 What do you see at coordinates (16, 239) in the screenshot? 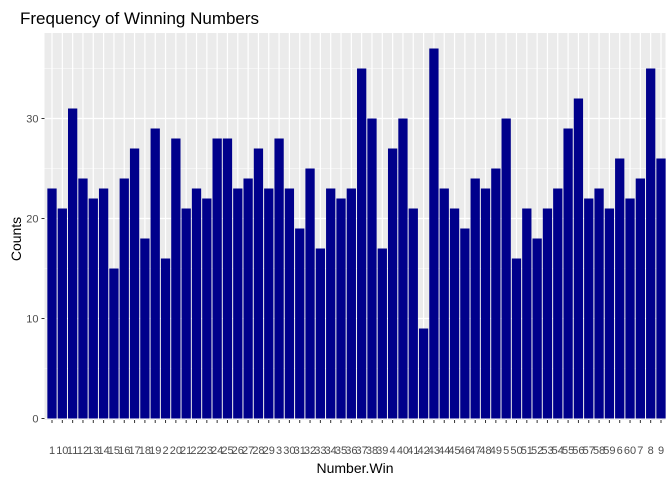
I see `y-axis-title: Counts` at bounding box center [16, 239].